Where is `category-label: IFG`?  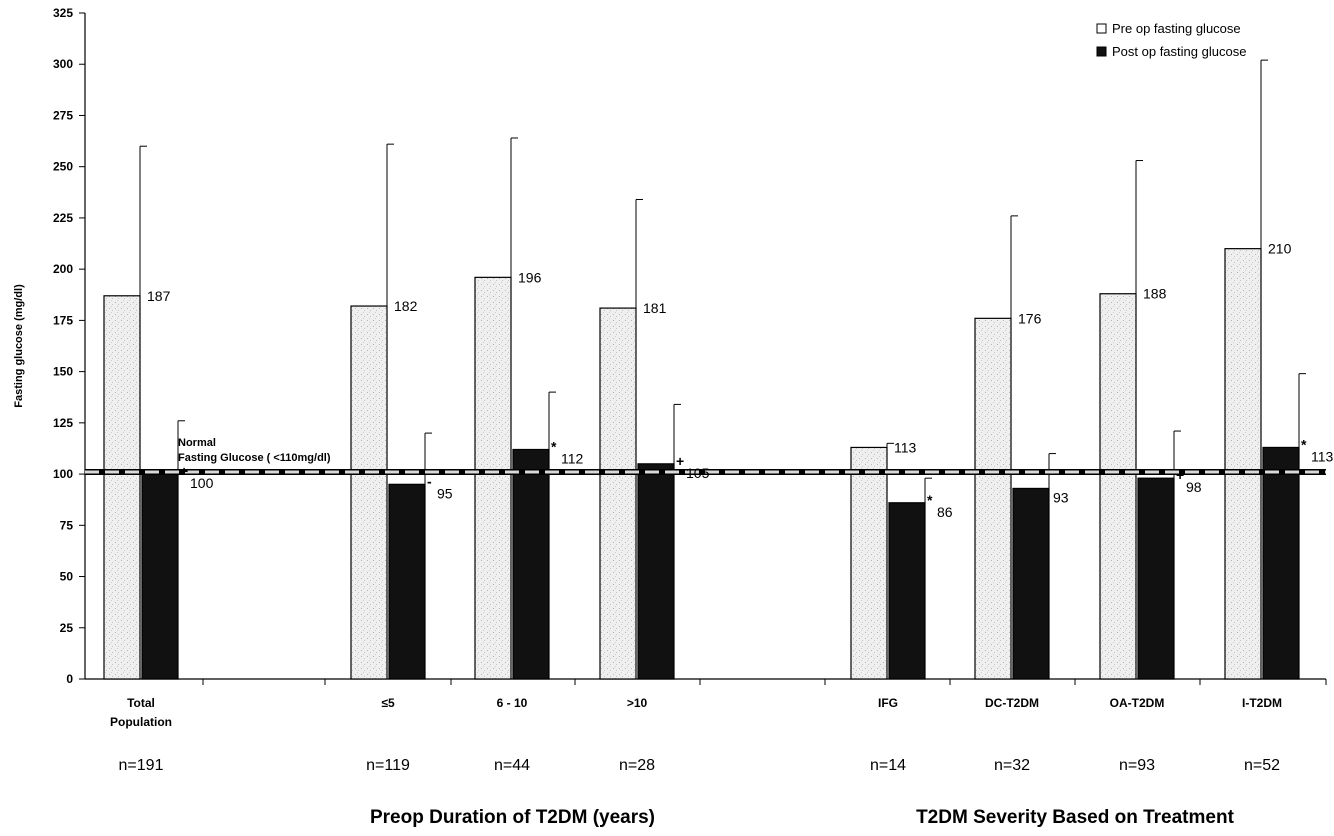
category-label: IFG is located at coordinates (888, 703).